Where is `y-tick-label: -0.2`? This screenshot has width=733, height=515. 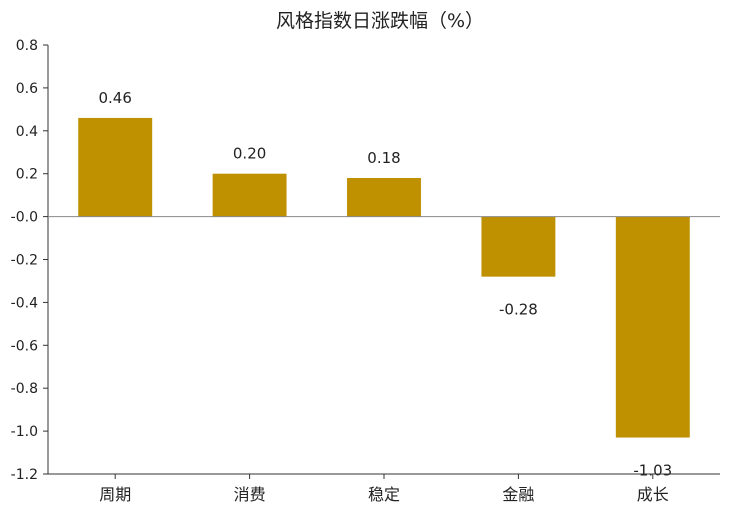
y-tick-label: -0.2 is located at coordinates (24, 261).